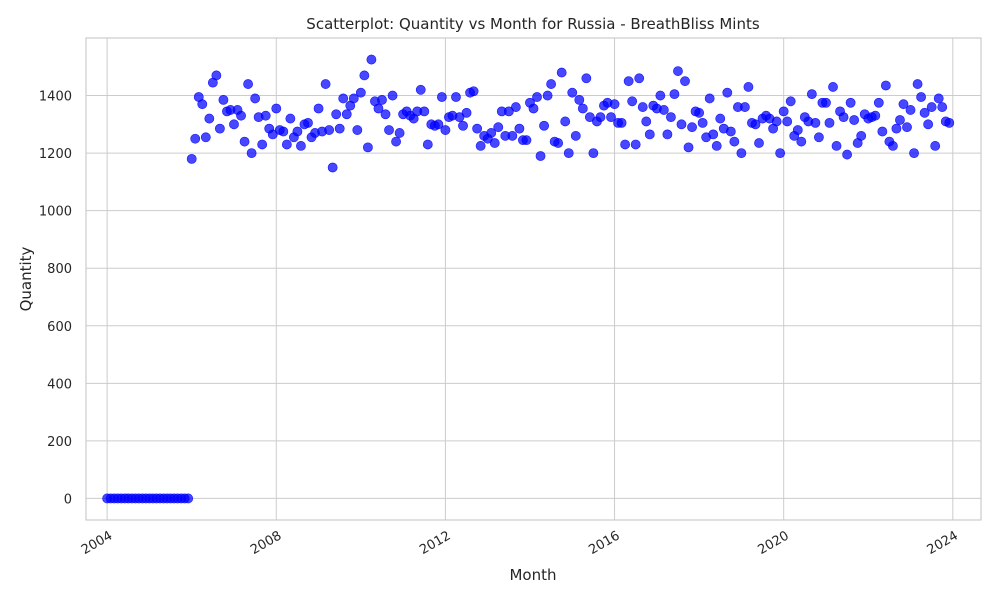 This screenshot has height=600, width=1000. I want to click on x-tick-labels: 2004 2008 2012 2016 2020 2024, so click(520, 543).